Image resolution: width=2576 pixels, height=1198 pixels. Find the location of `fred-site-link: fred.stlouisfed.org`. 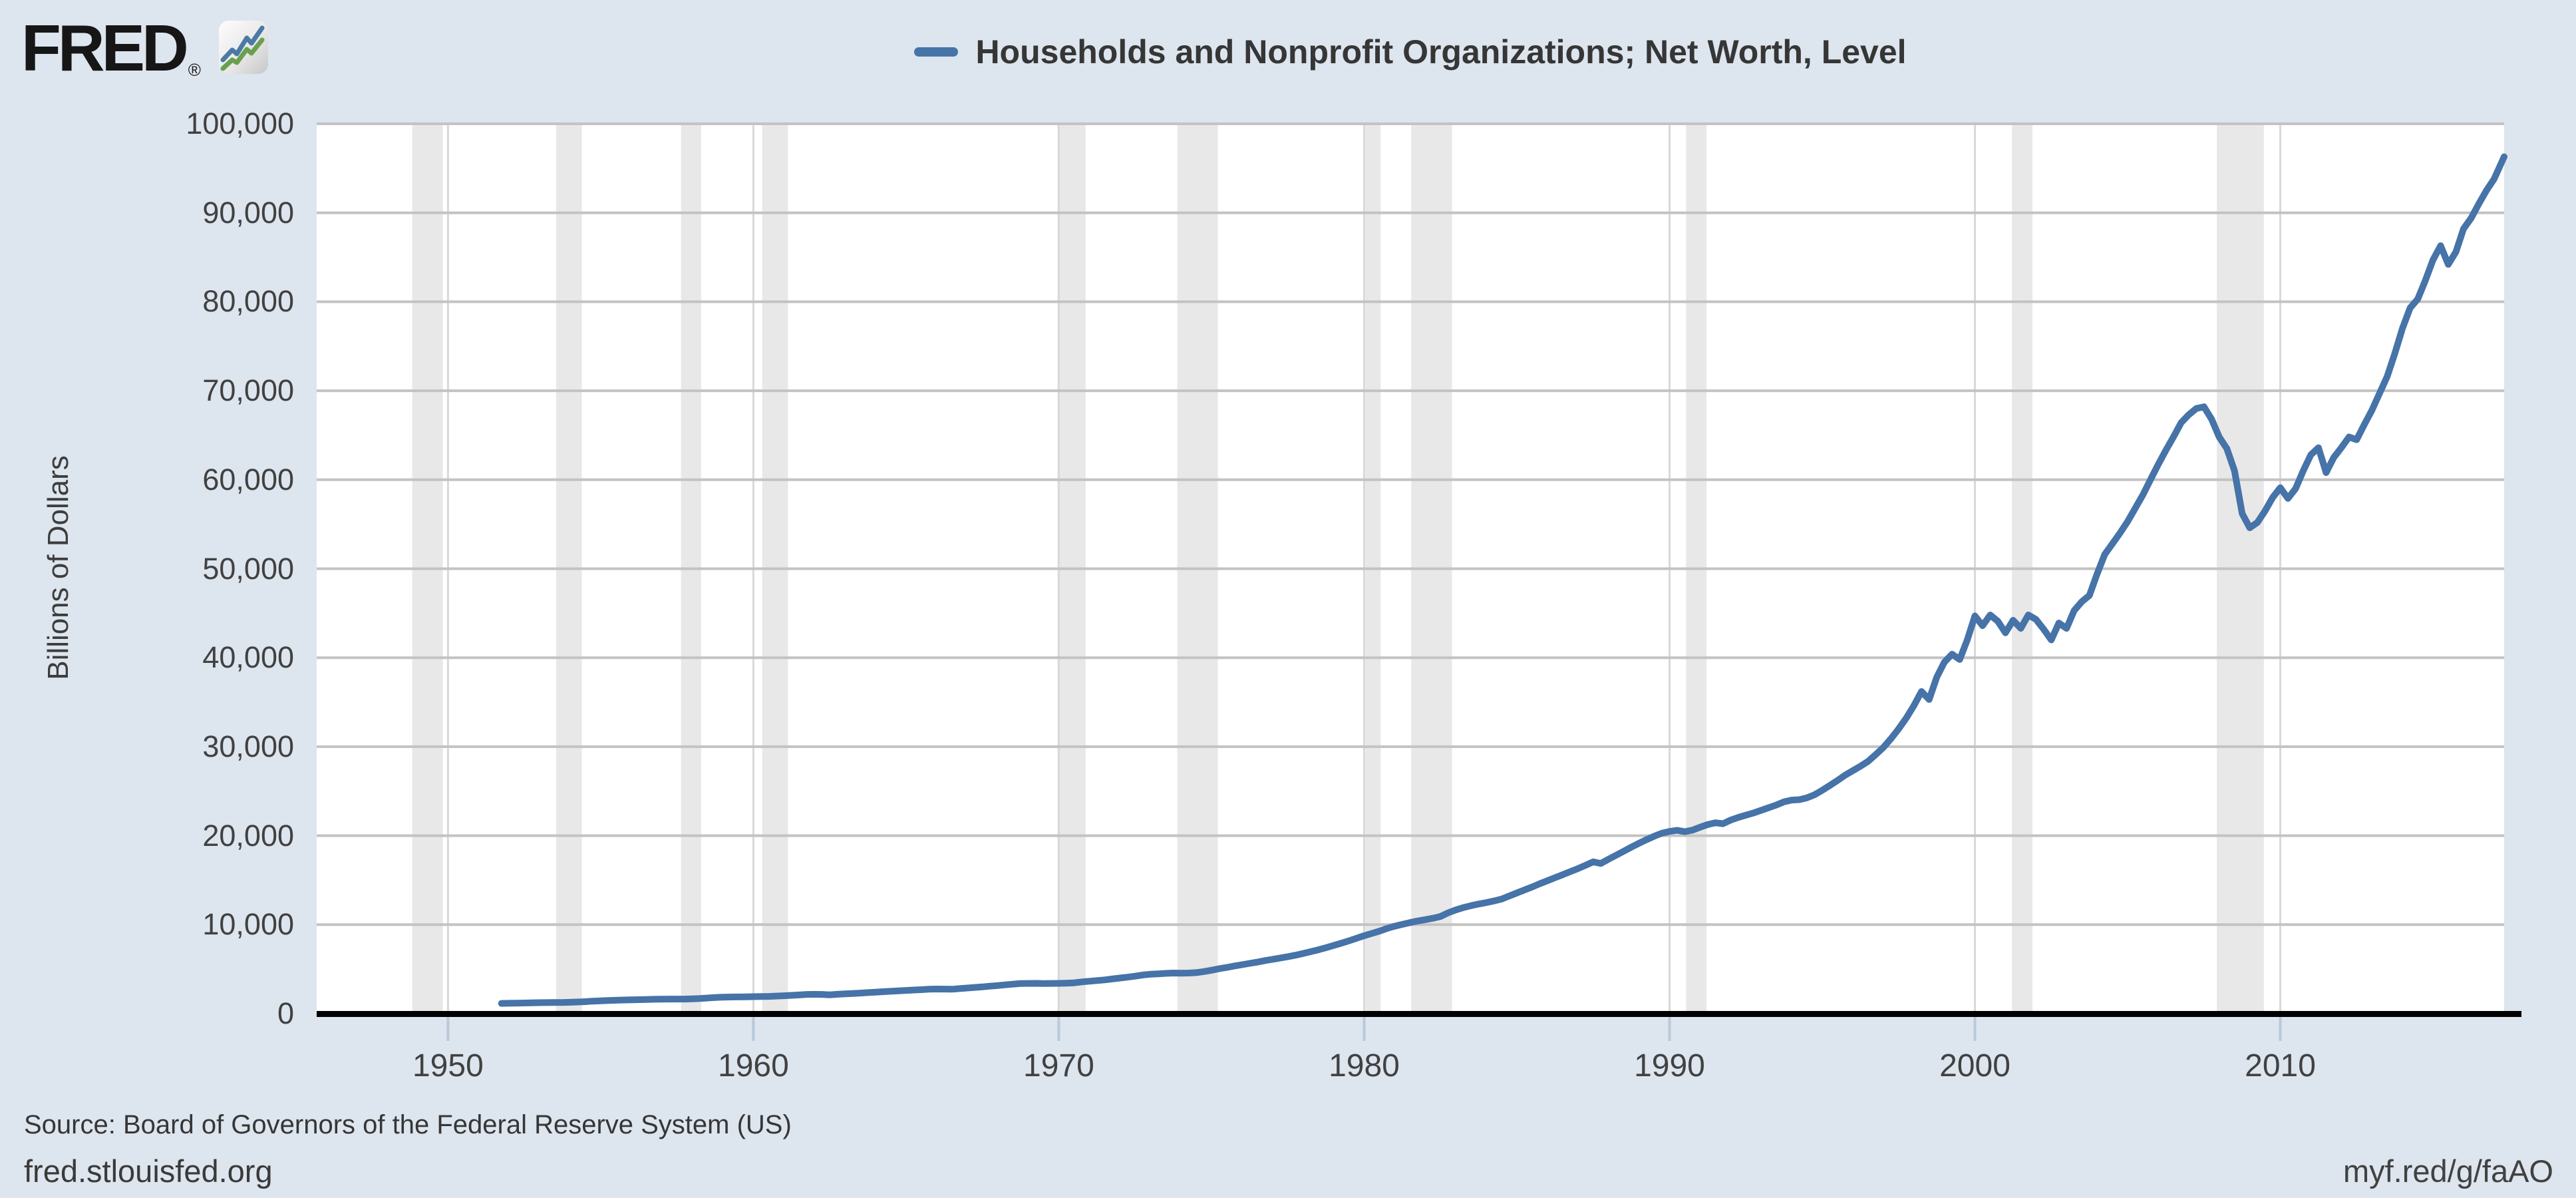

fred-site-link: fred.stlouisfed.org is located at coordinates (148, 1171).